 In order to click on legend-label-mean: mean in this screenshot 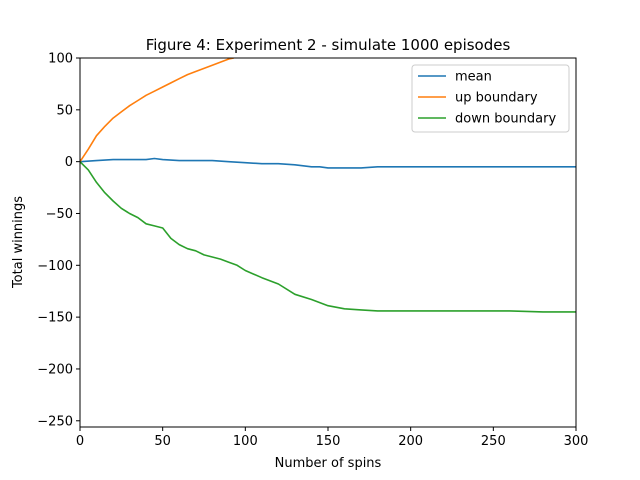, I will do `click(473, 77)`.